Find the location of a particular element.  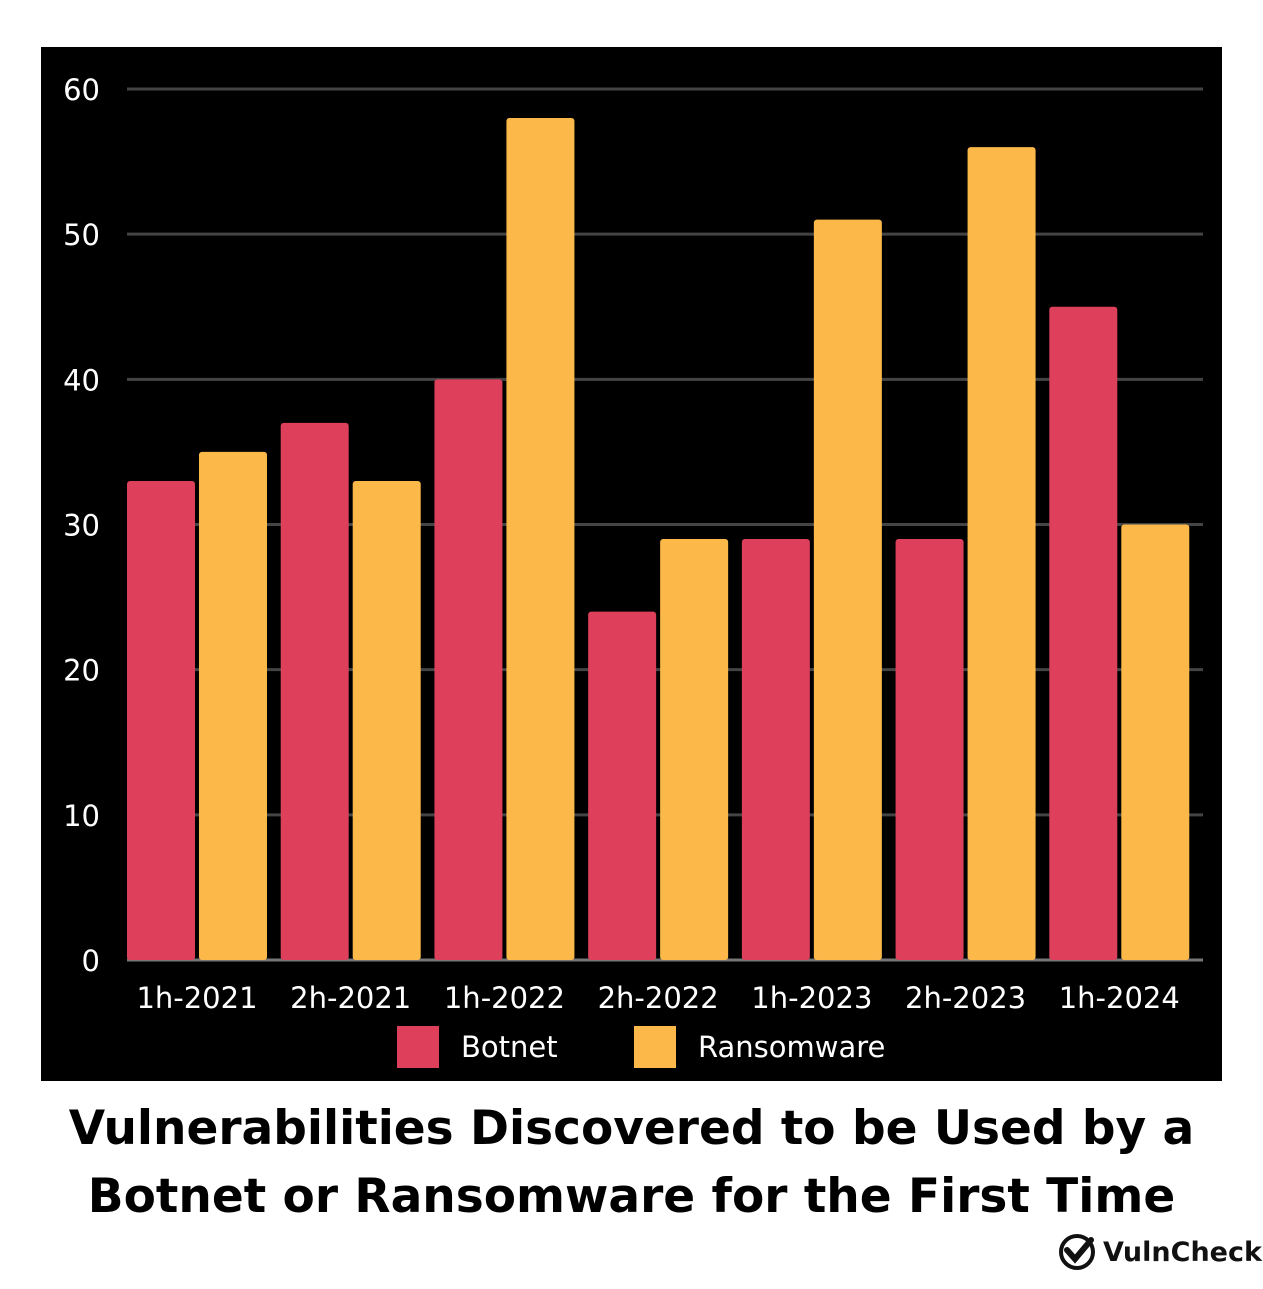

x-tick-label: 2h-2021 is located at coordinates (350, 998).